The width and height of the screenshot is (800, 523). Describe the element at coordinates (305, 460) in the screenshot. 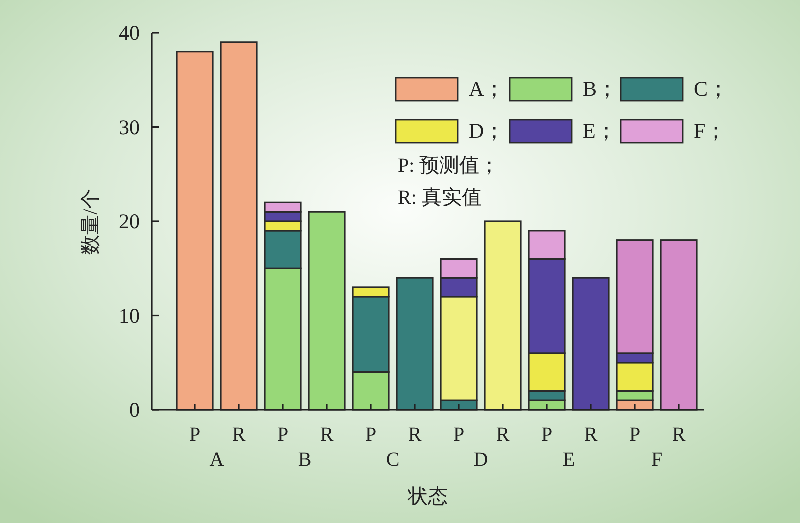

I see `text: B` at that location.